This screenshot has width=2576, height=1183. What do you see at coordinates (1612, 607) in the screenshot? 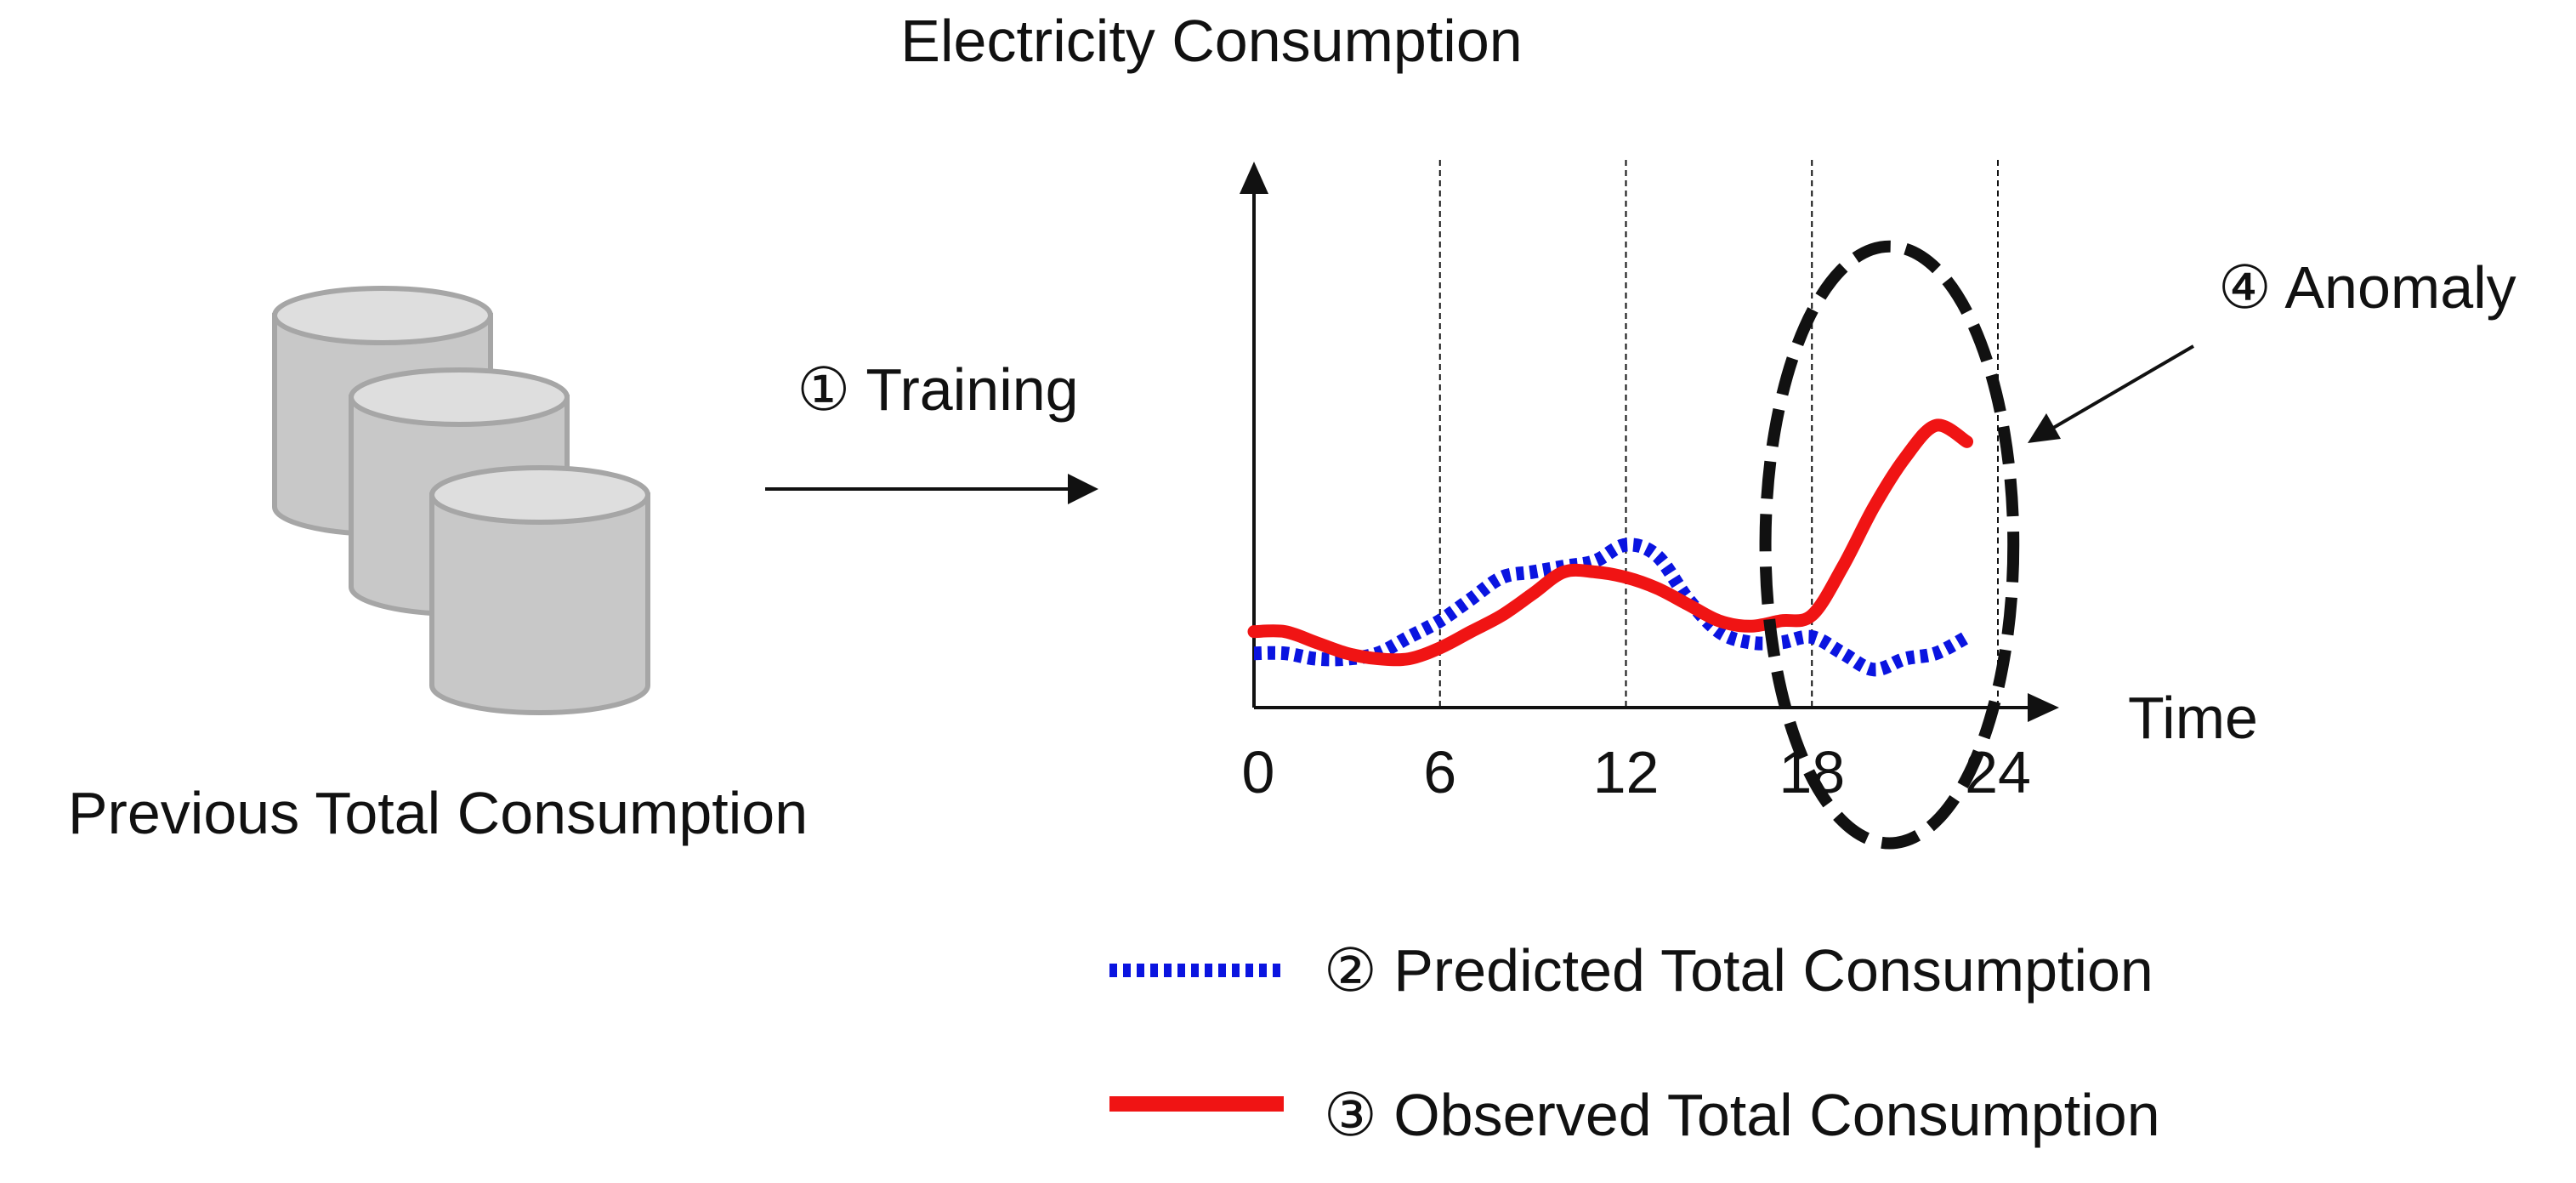
I see `predicted-consumption-line` at bounding box center [1612, 607].